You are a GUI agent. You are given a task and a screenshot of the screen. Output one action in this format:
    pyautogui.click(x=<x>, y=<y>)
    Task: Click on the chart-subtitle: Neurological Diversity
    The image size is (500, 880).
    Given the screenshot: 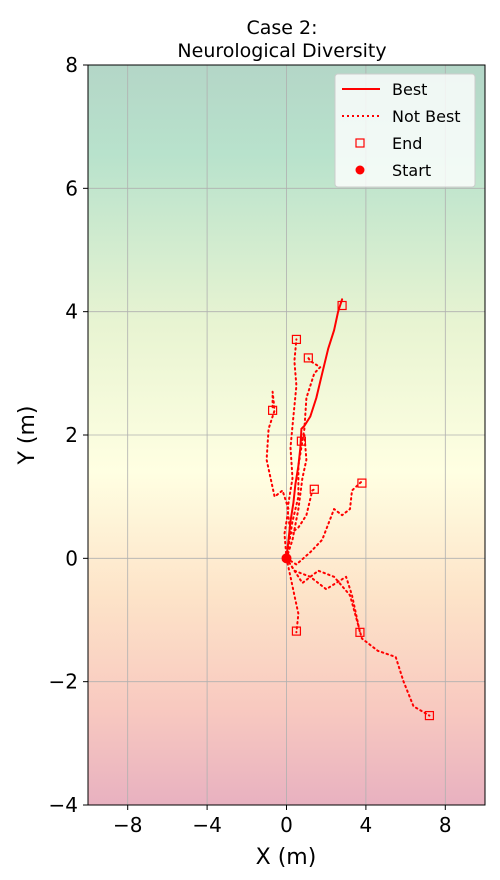 What is the action you would take?
    pyautogui.click(x=281, y=51)
    